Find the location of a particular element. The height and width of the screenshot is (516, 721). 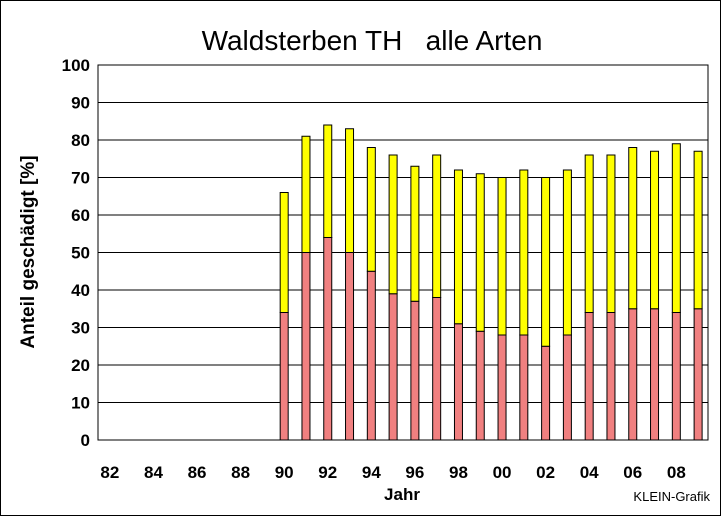

x-tick-label: 86 is located at coordinates (197, 472).